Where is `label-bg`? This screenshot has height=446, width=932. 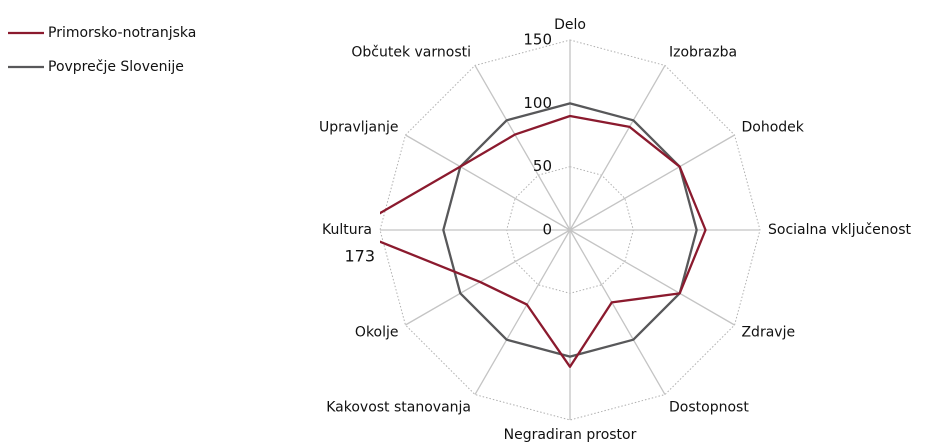
label-bg is located at coordinates (347, 230).